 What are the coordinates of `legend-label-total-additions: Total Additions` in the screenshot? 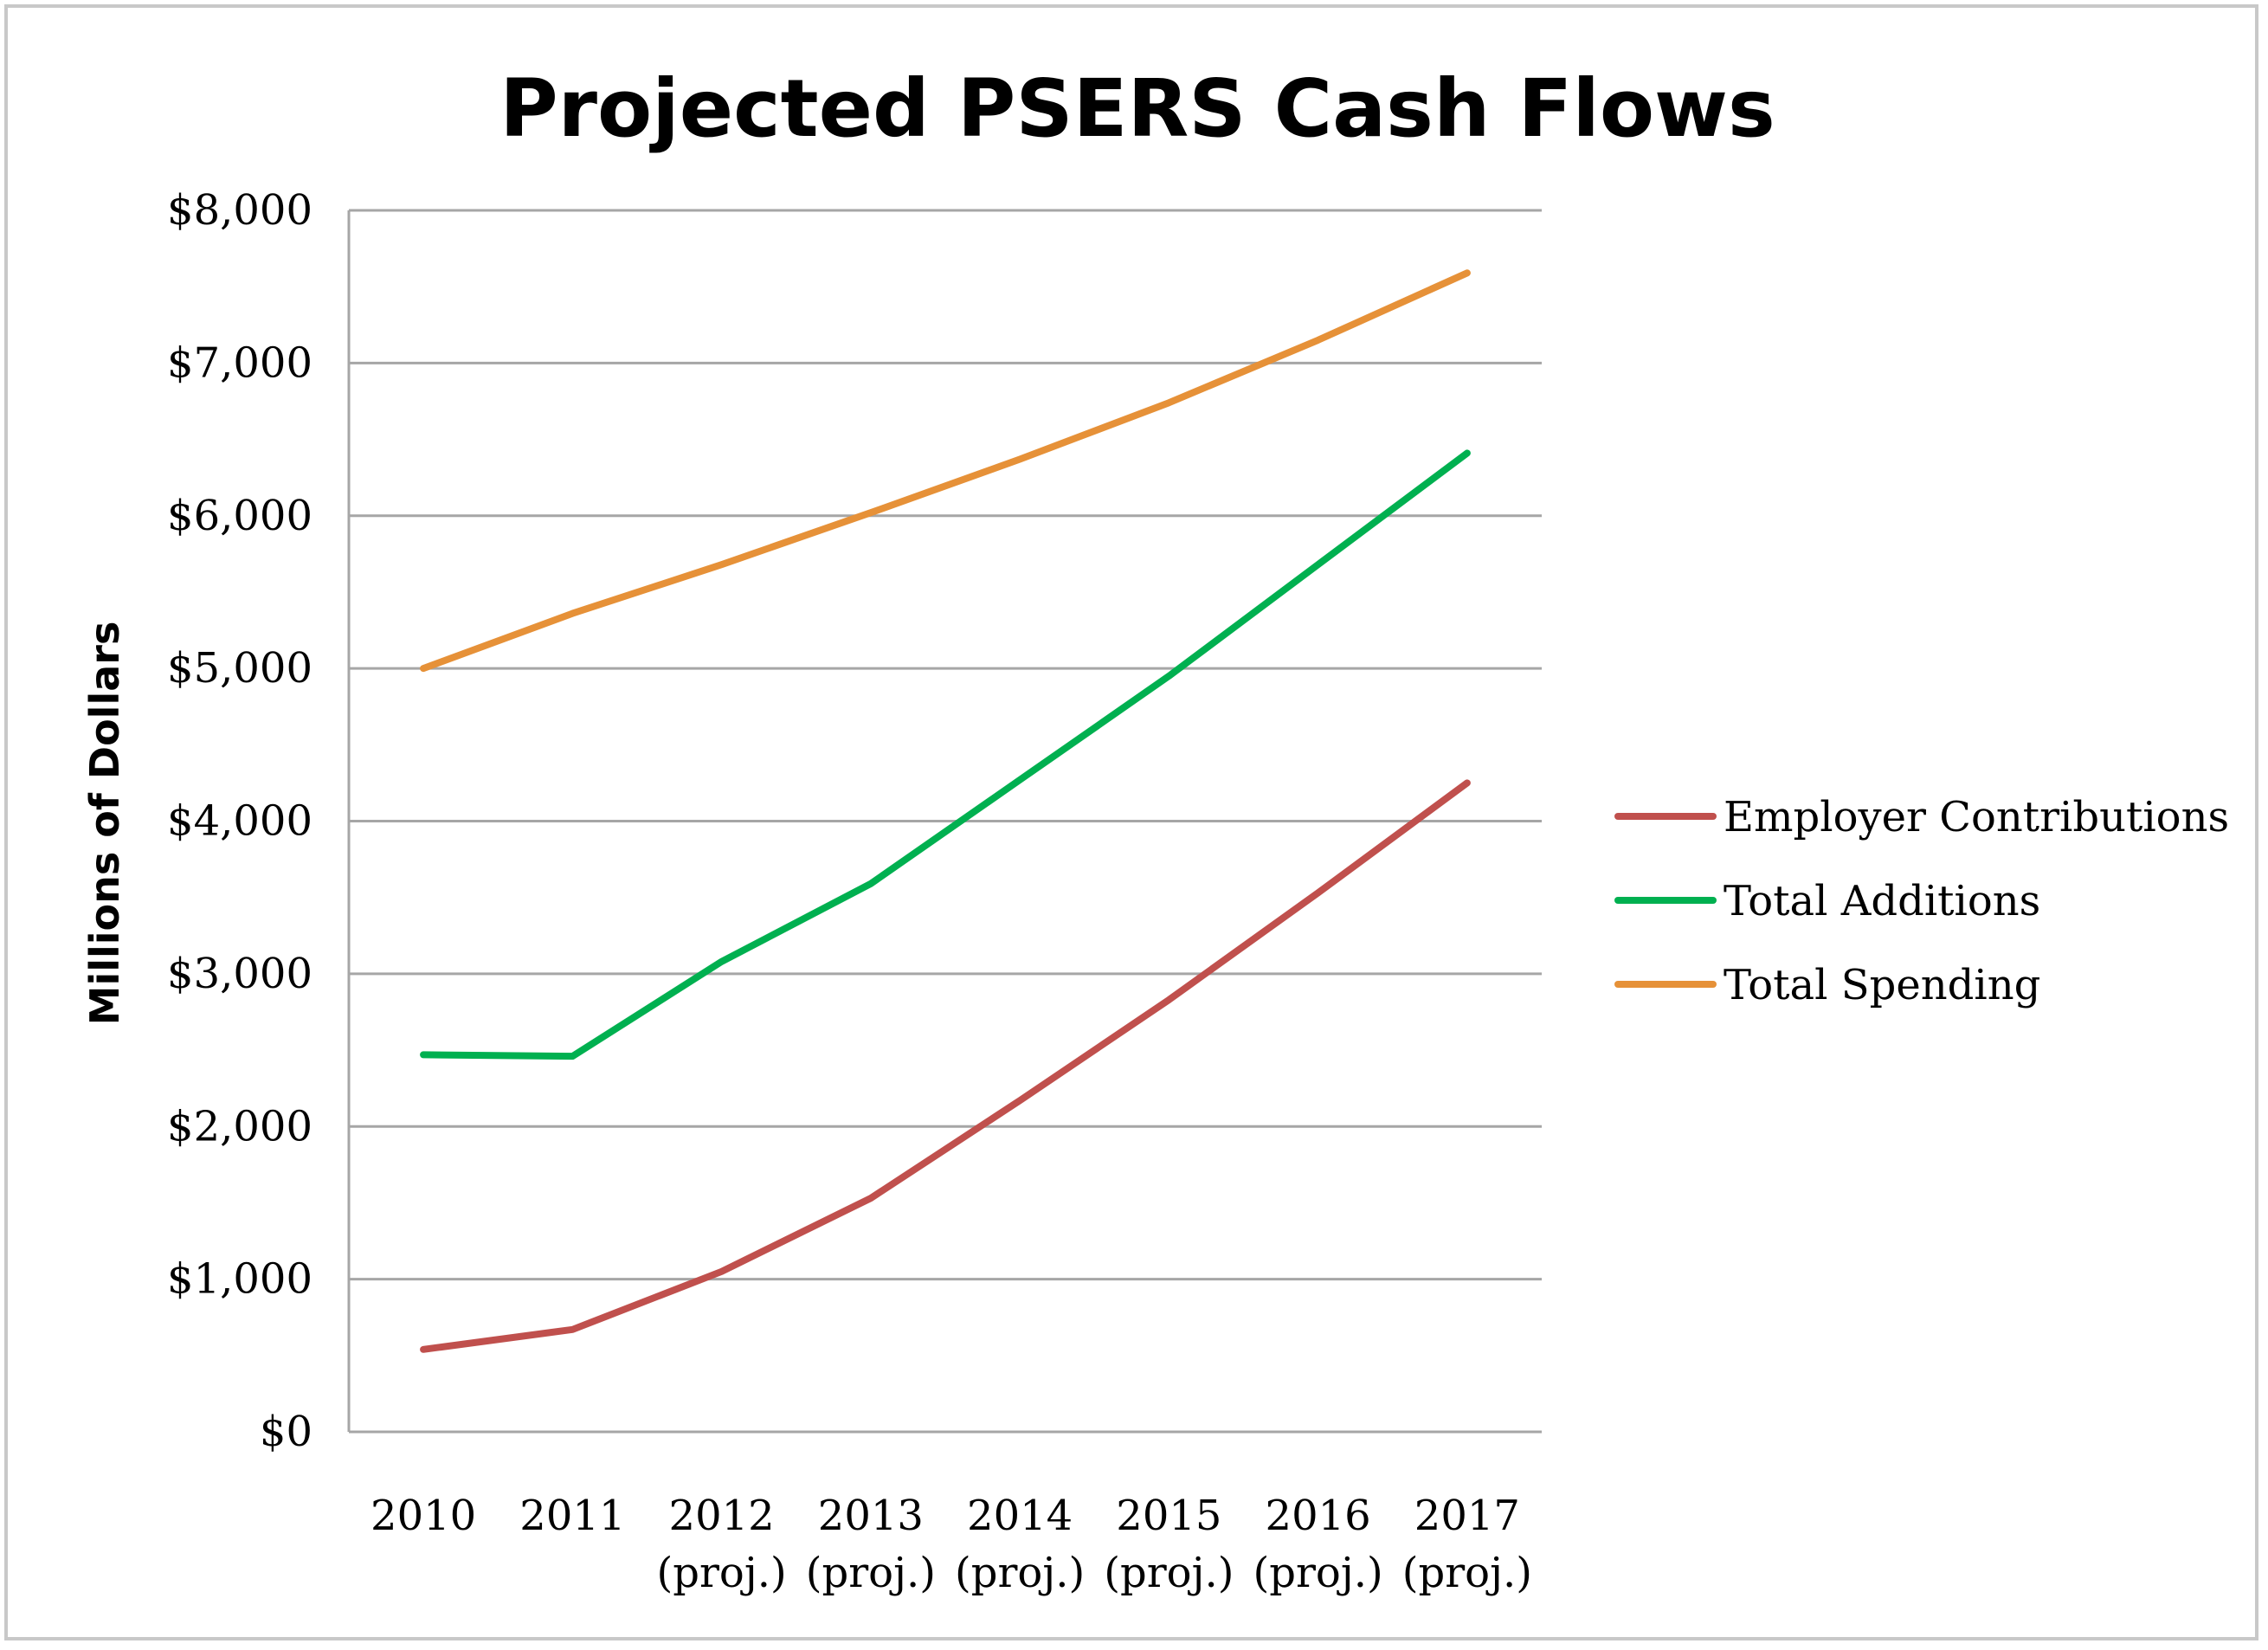 It's located at (1882, 901).